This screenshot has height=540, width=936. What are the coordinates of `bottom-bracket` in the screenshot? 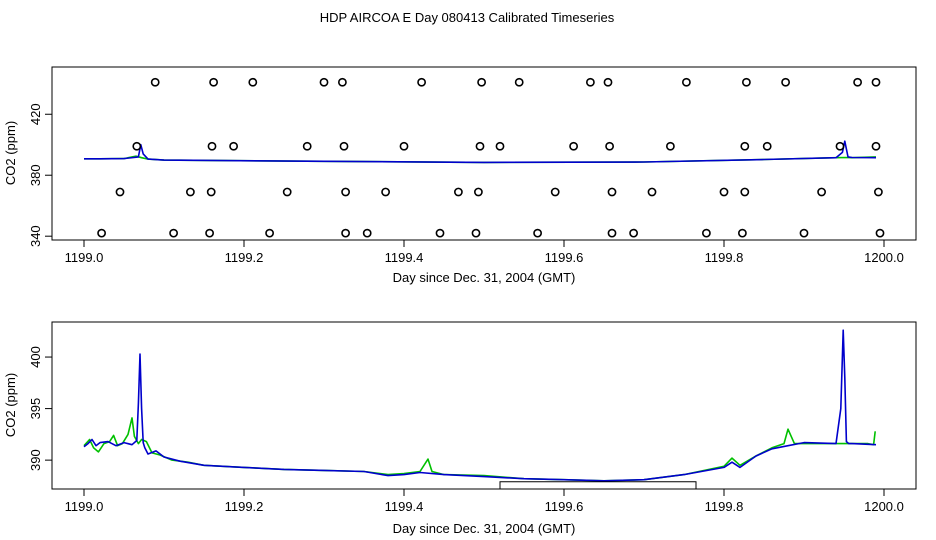 It's located at (598, 485).